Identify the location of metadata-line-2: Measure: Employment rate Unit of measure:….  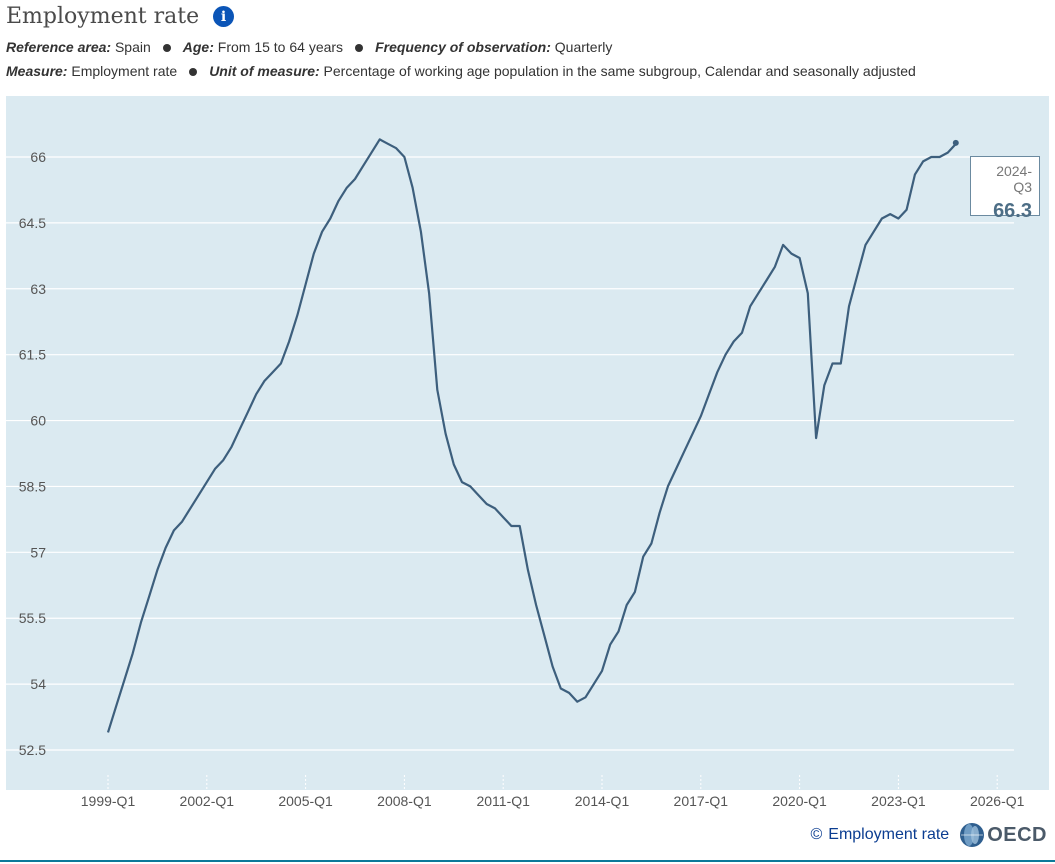
(461, 71).